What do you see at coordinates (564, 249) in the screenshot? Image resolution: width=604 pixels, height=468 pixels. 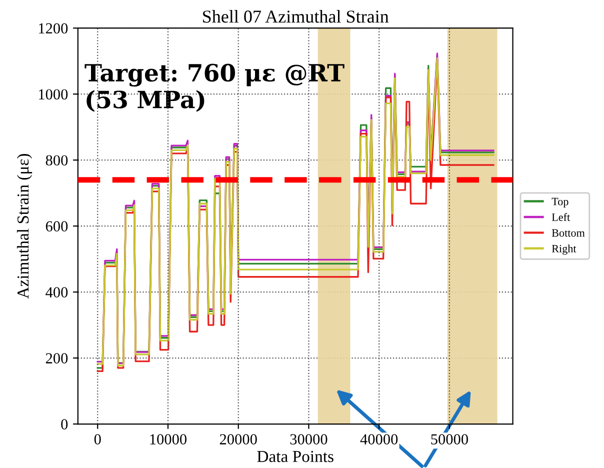 I see `legend-label: Right` at bounding box center [564, 249].